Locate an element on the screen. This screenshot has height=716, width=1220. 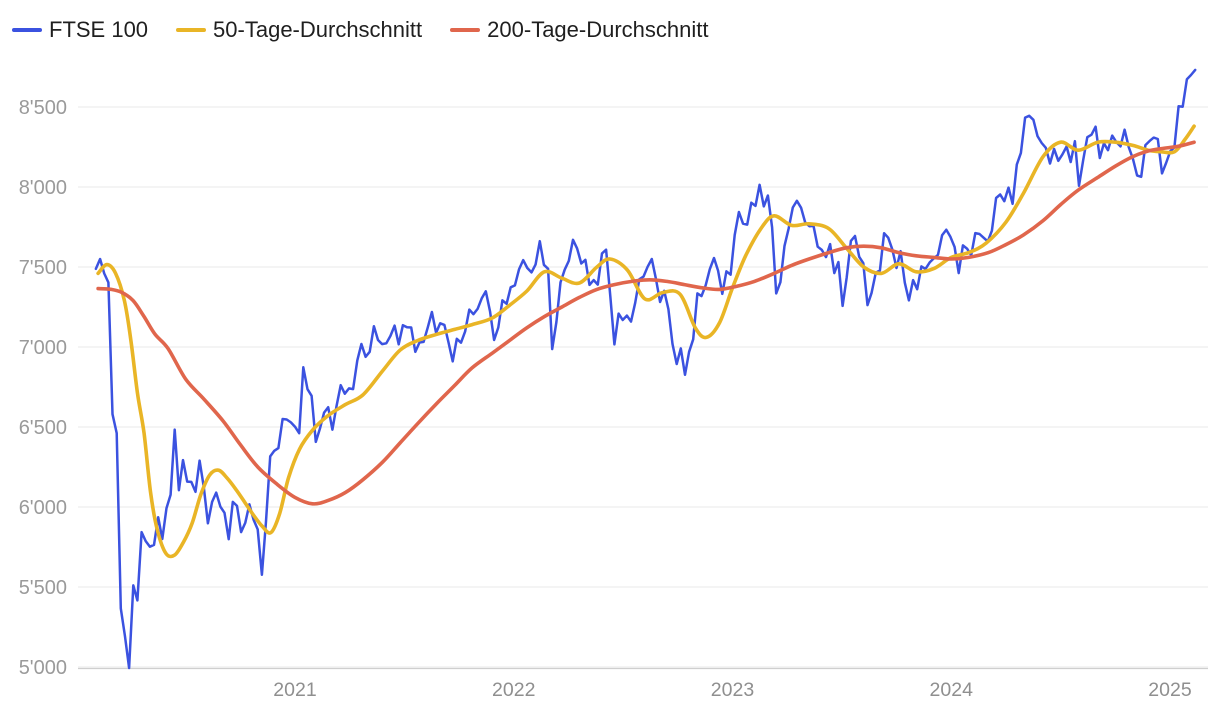
legend-swatch-200-tage is located at coordinates (465, 30).